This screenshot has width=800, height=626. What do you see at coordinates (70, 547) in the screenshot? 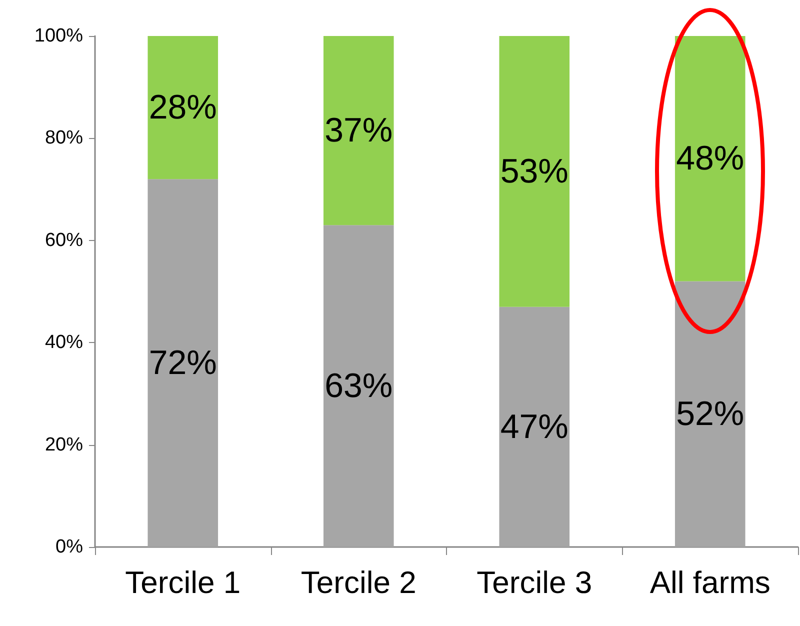
I see `y-tick-label: 0%` at bounding box center [70, 547].